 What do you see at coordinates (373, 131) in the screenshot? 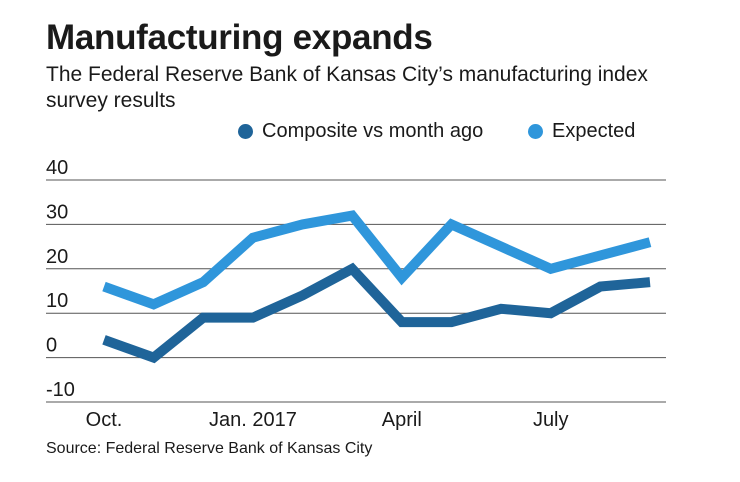
I see `legend-label-composite: Composite vs month ago` at bounding box center [373, 131].